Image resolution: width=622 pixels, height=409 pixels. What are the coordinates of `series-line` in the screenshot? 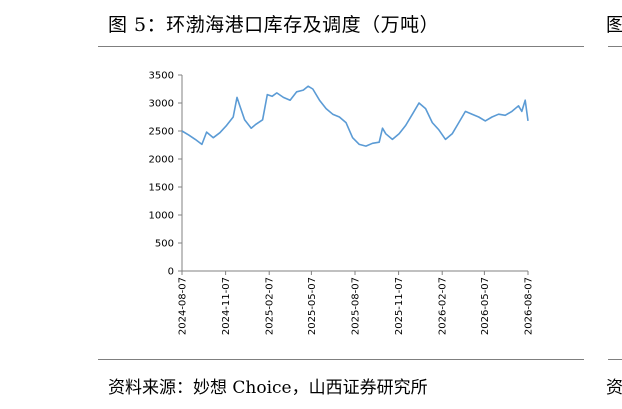 It's located at (355, 116).